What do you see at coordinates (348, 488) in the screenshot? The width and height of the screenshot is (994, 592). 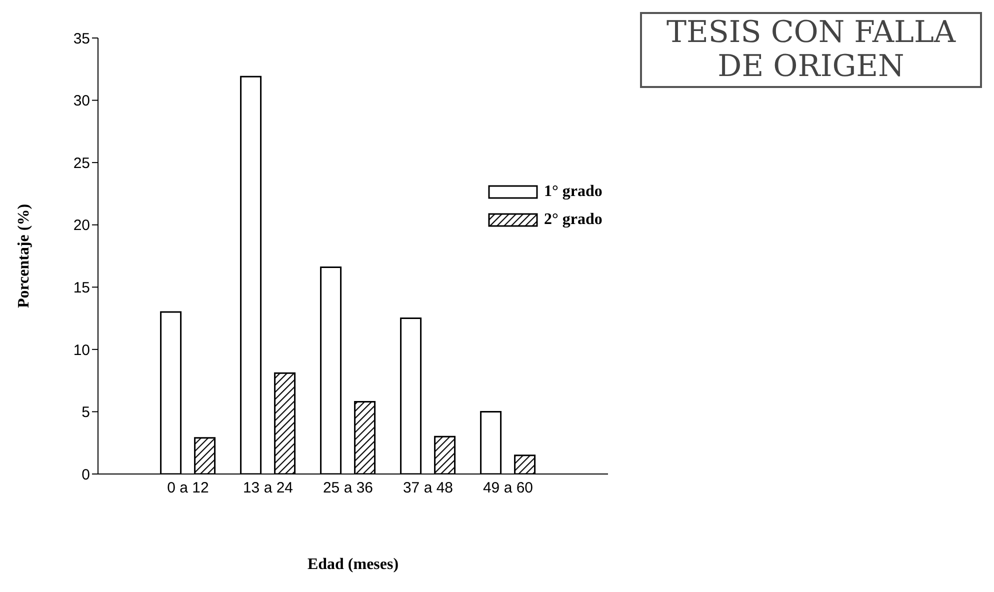 I see `x-tick-label: 25 a 36` at bounding box center [348, 488].